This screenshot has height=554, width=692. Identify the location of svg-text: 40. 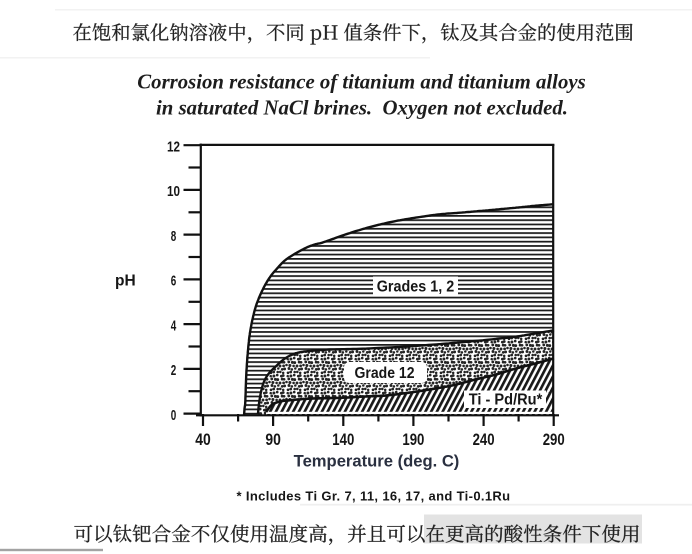
(203, 439).